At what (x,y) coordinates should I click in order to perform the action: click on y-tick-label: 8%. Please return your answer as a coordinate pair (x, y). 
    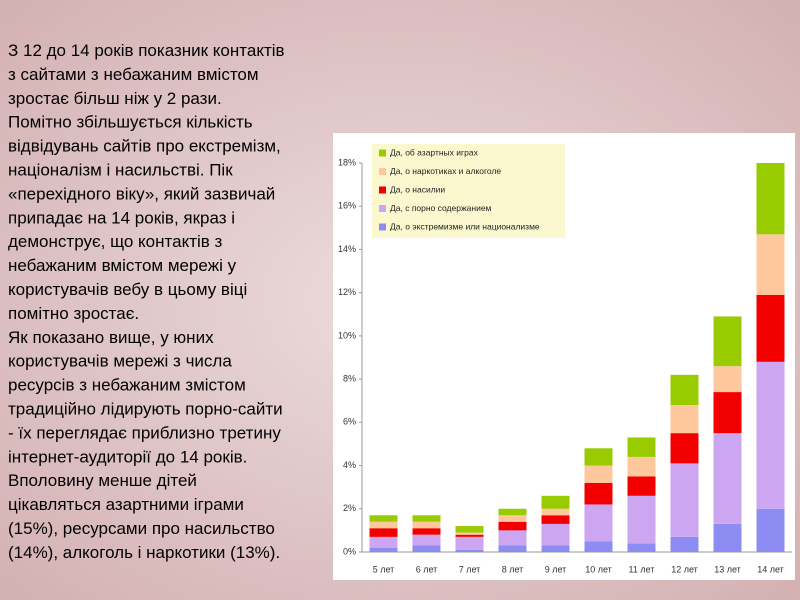
    Looking at the image, I should click on (349, 378).